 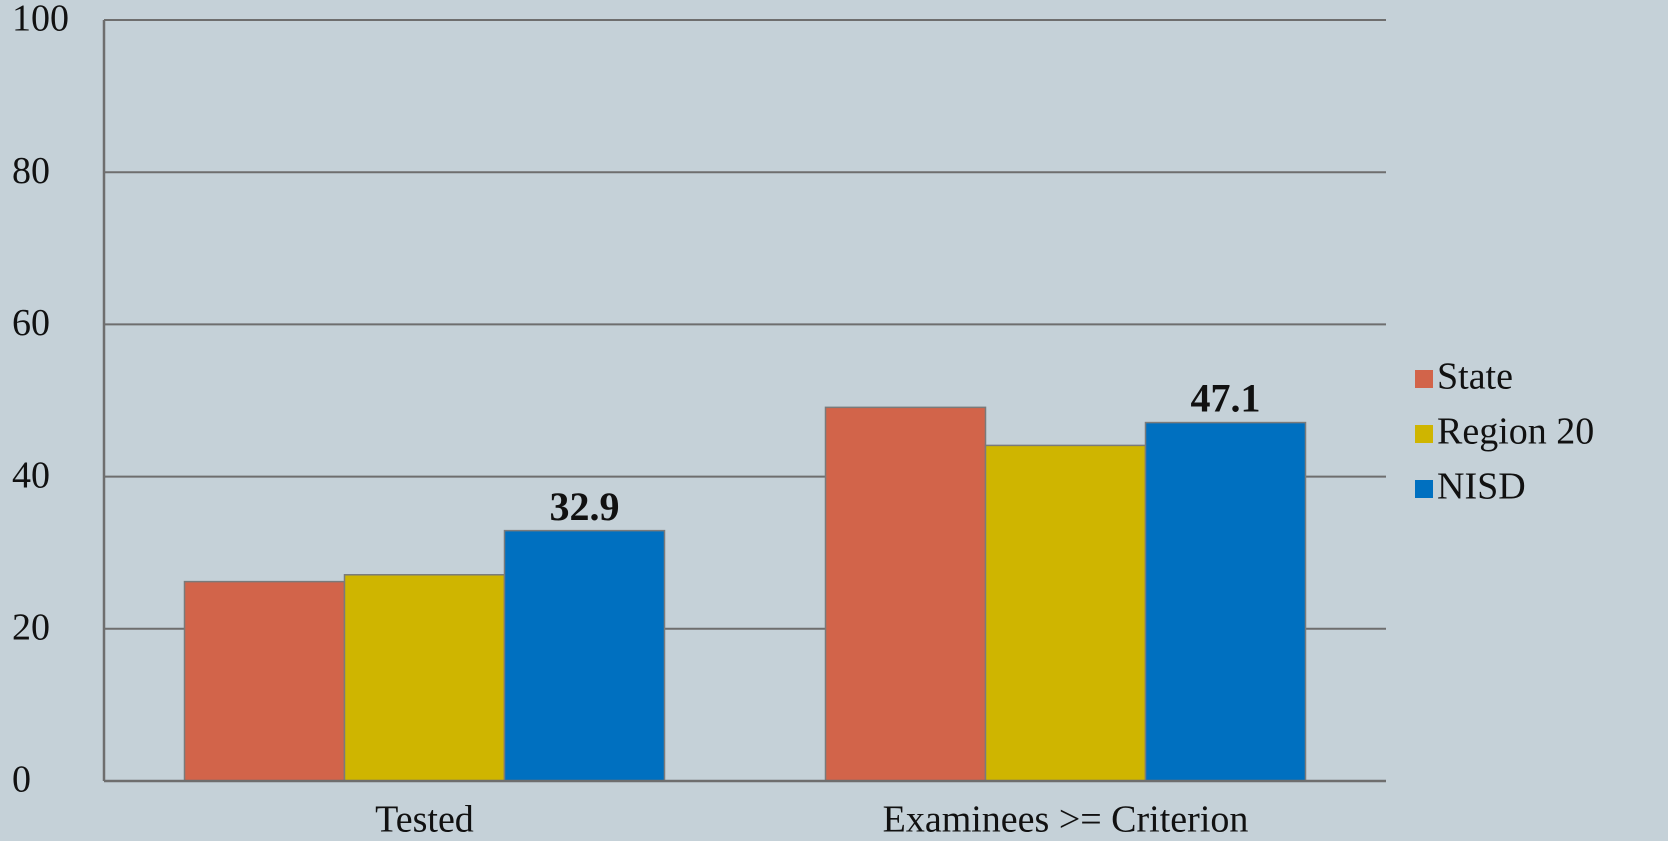 What do you see at coordinates (1475, 377) in the screenshot?
I see `legend-label: State` at bounding box center [1475, 377].